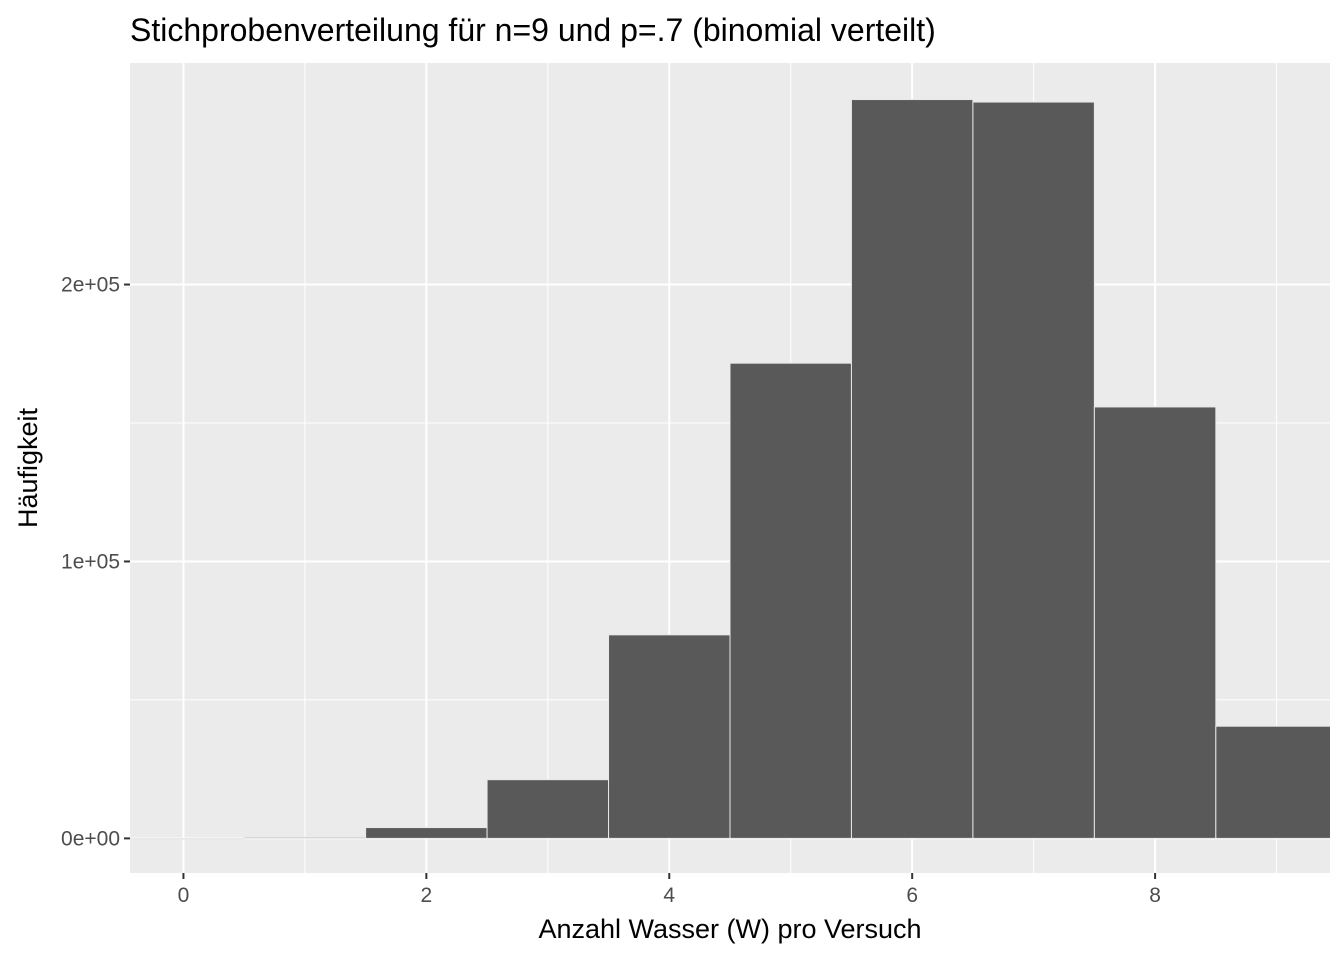  I want to click on x-tick-label: 8, so click(1155, 895).